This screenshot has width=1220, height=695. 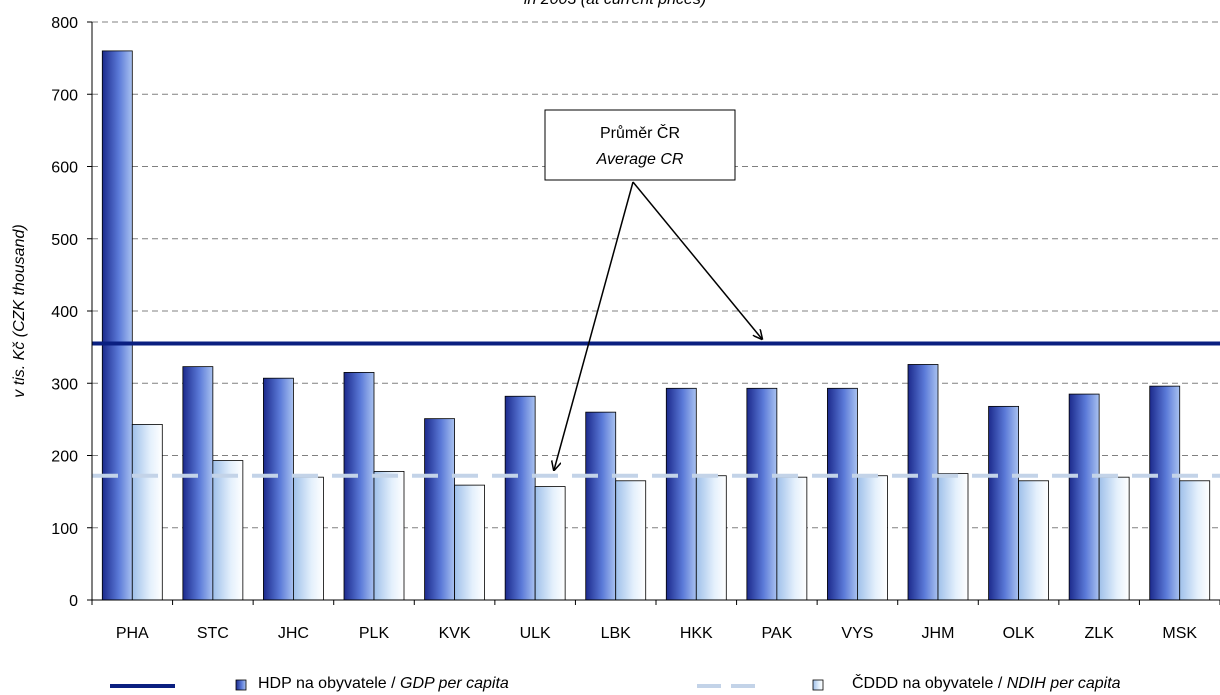 What do you see at coordinates (73, 601) in the screenshot?
I see `y-tick-label-0: 0` at bounding box center [73, 601].